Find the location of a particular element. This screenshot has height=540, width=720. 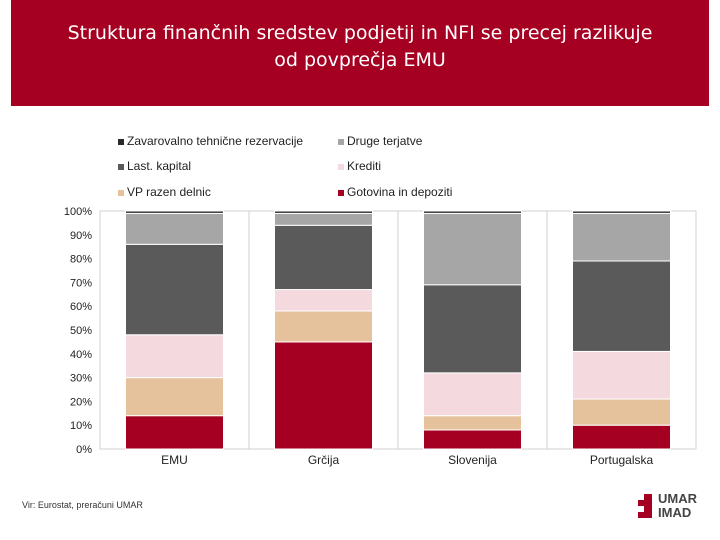

bar-segment-zavarovalno-tehnicne-rezervacije-portugalska is located at coordinates (621, 212).